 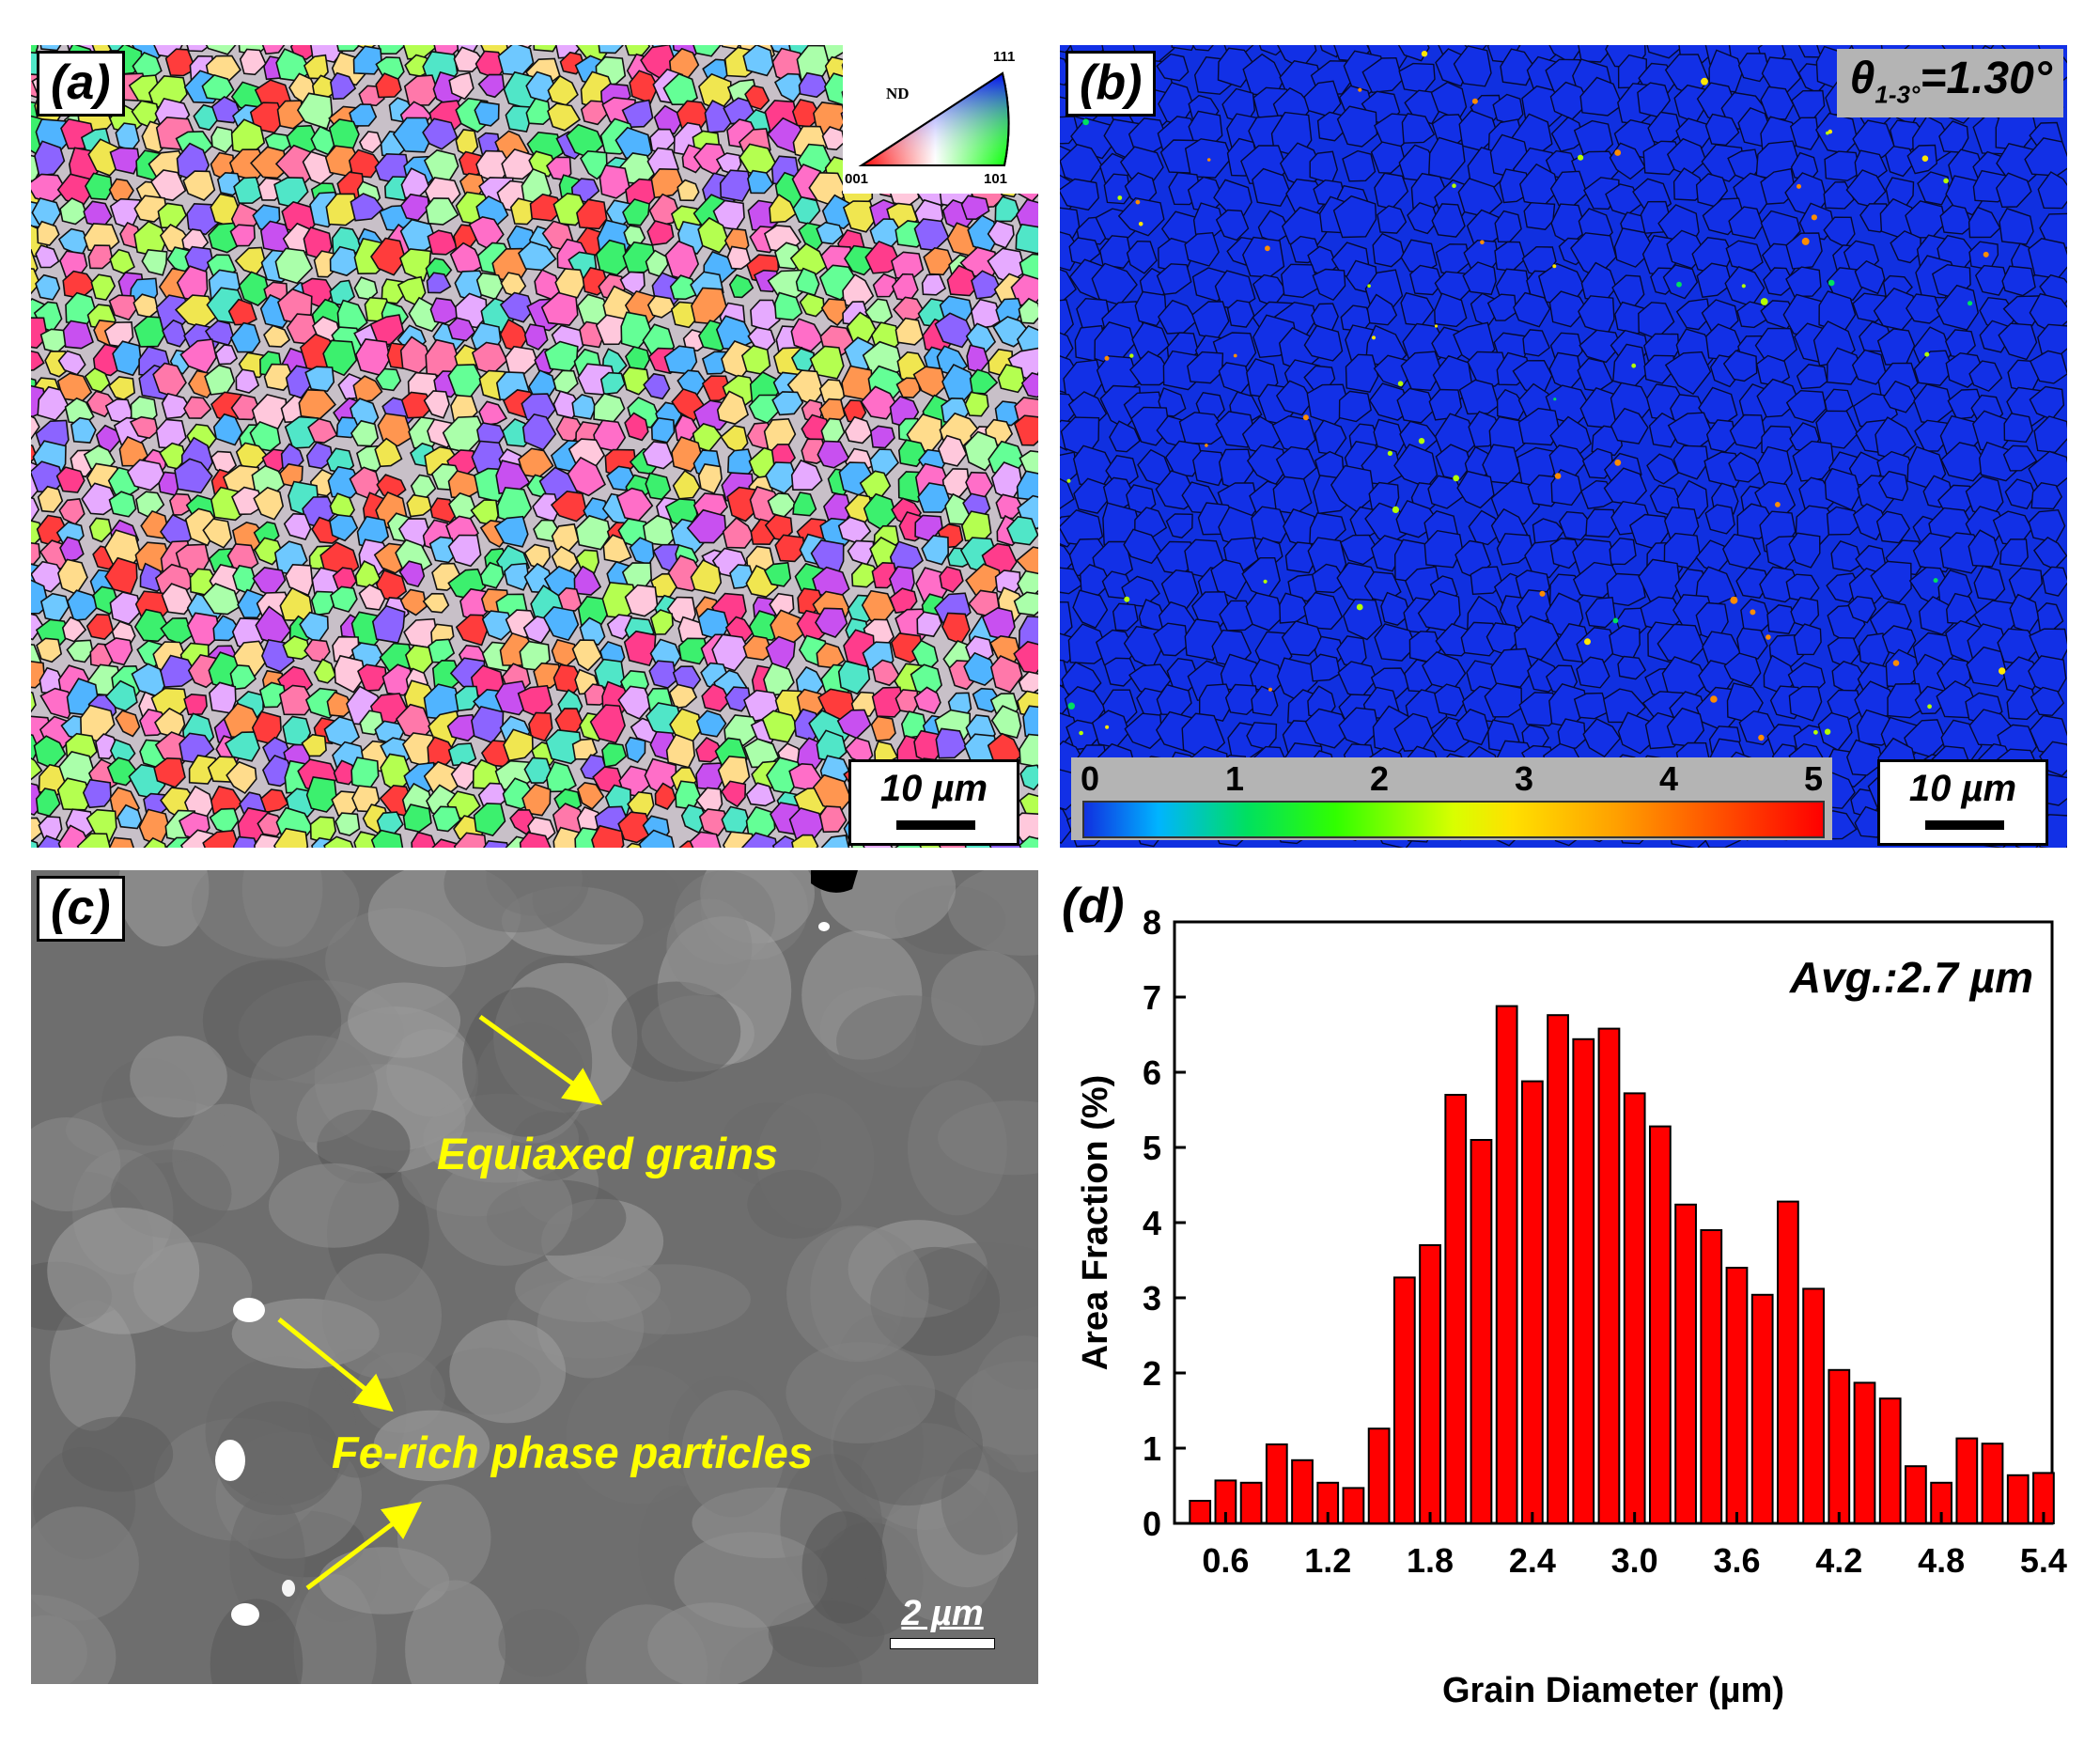 I want to click on y-tick-label: 0, so click(x=1152, y=1524).